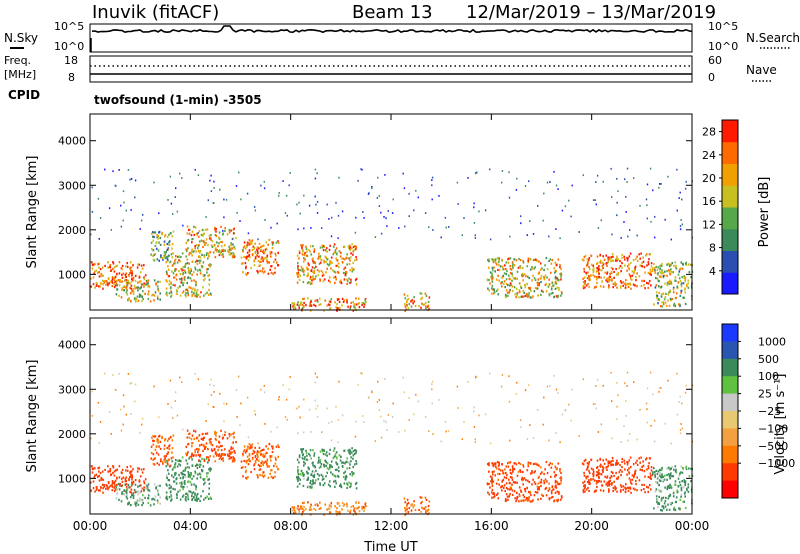 The image size is (800, 554). What do you see at coordinates (290, 526) in the screenshot?
I see `x-tick-label: 08:00` at bounding box center [290, 526].